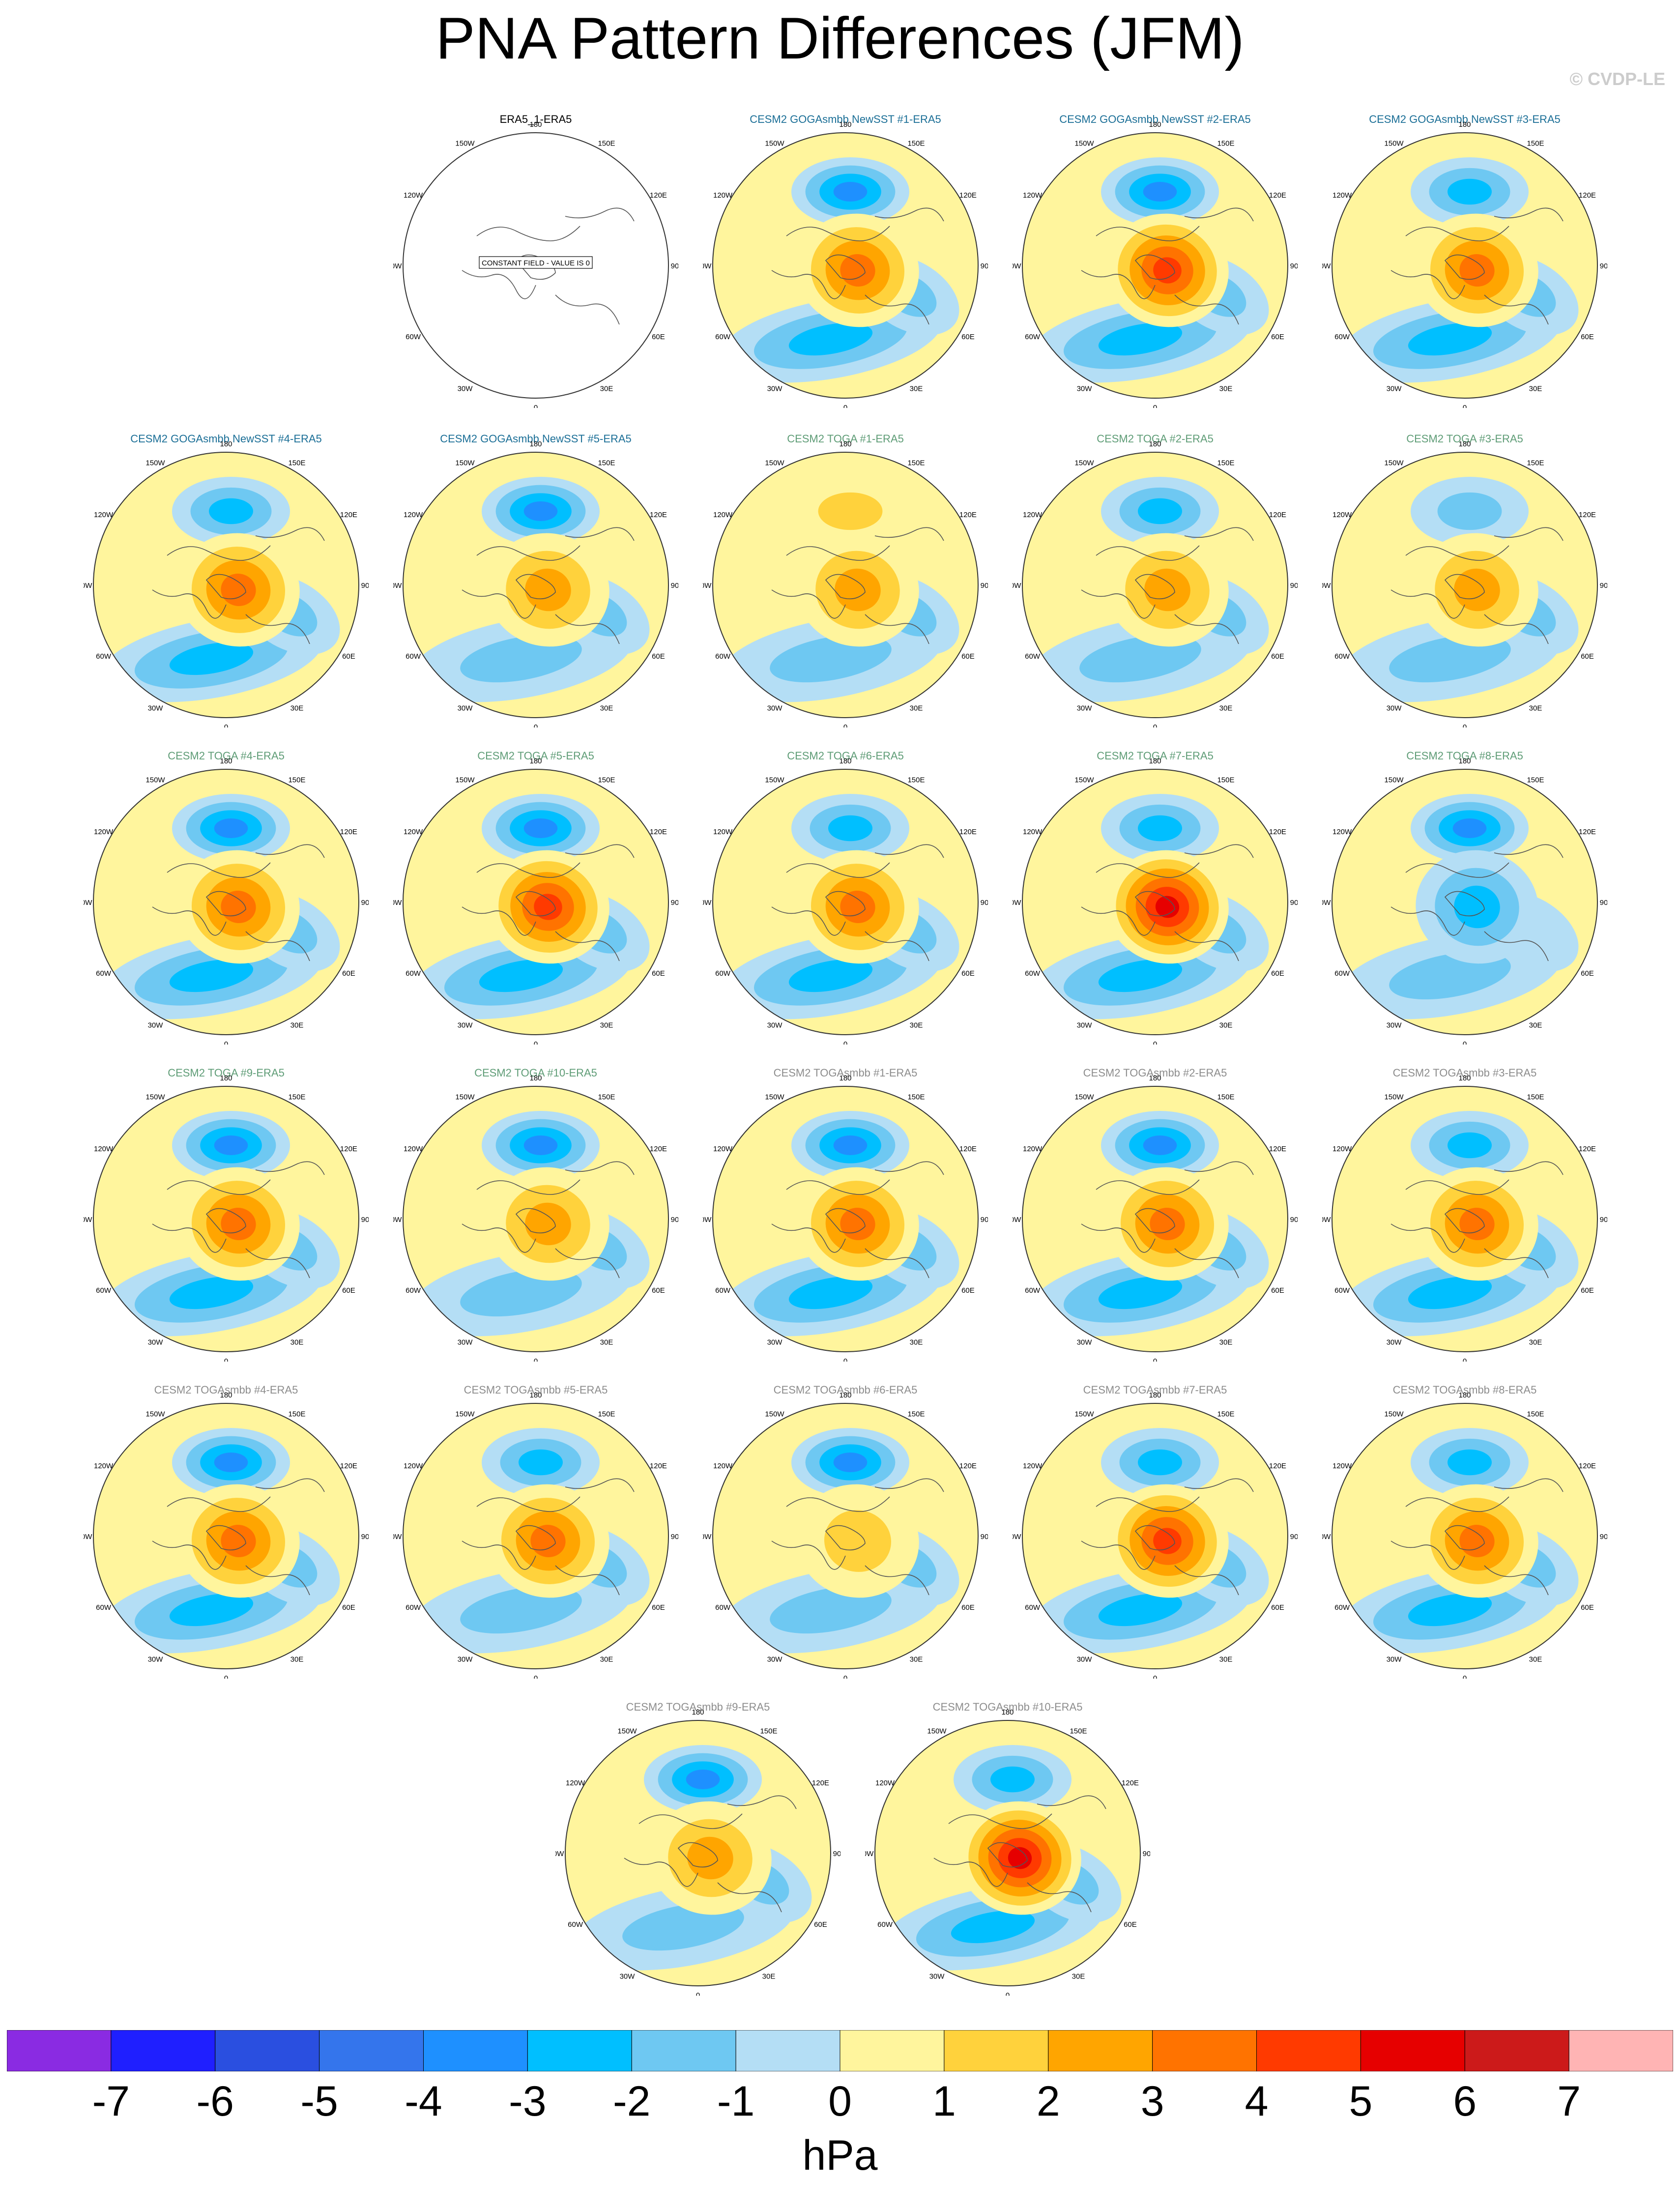 The width and height of the screenshot is (1680, 2210). What do you see at coordinates (226, 756) in the screenshot?
I see `panel-title: CESM2 TOGA #4-ERA5` at bounding box center [226, 756].